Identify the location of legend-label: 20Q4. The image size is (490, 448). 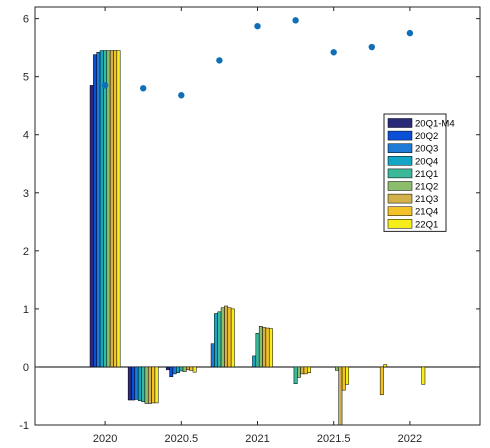
(426, 161).